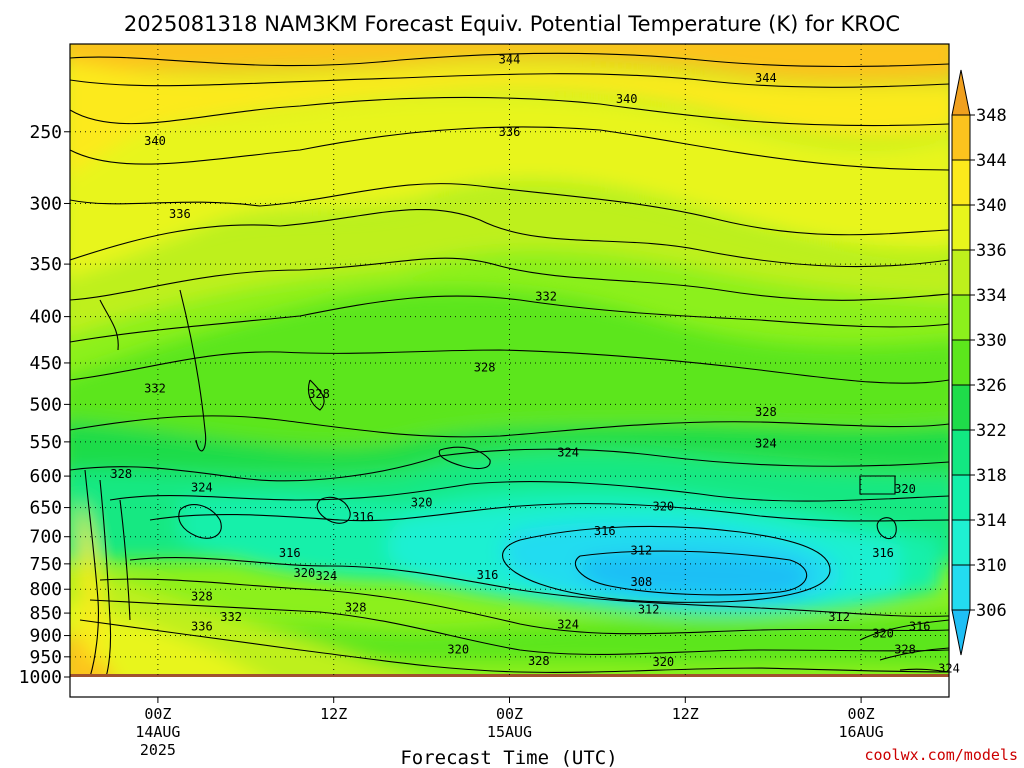  I want to click on colorbar-cap-top, so click(961, 92).